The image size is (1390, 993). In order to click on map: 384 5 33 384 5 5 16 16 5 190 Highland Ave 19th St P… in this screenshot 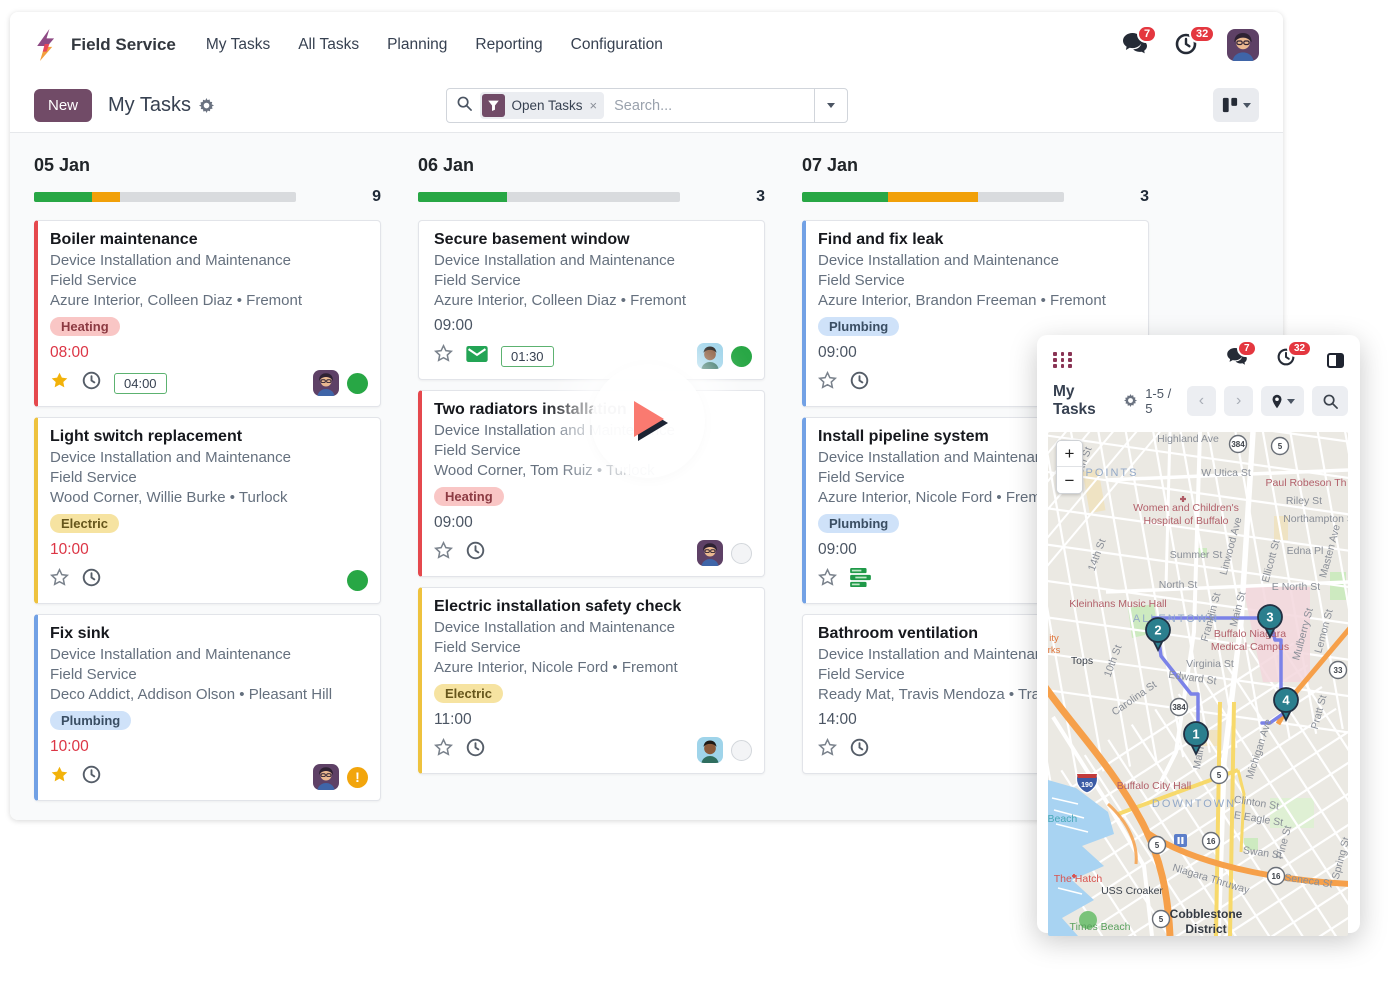, I will do `click(1198, 684)`.